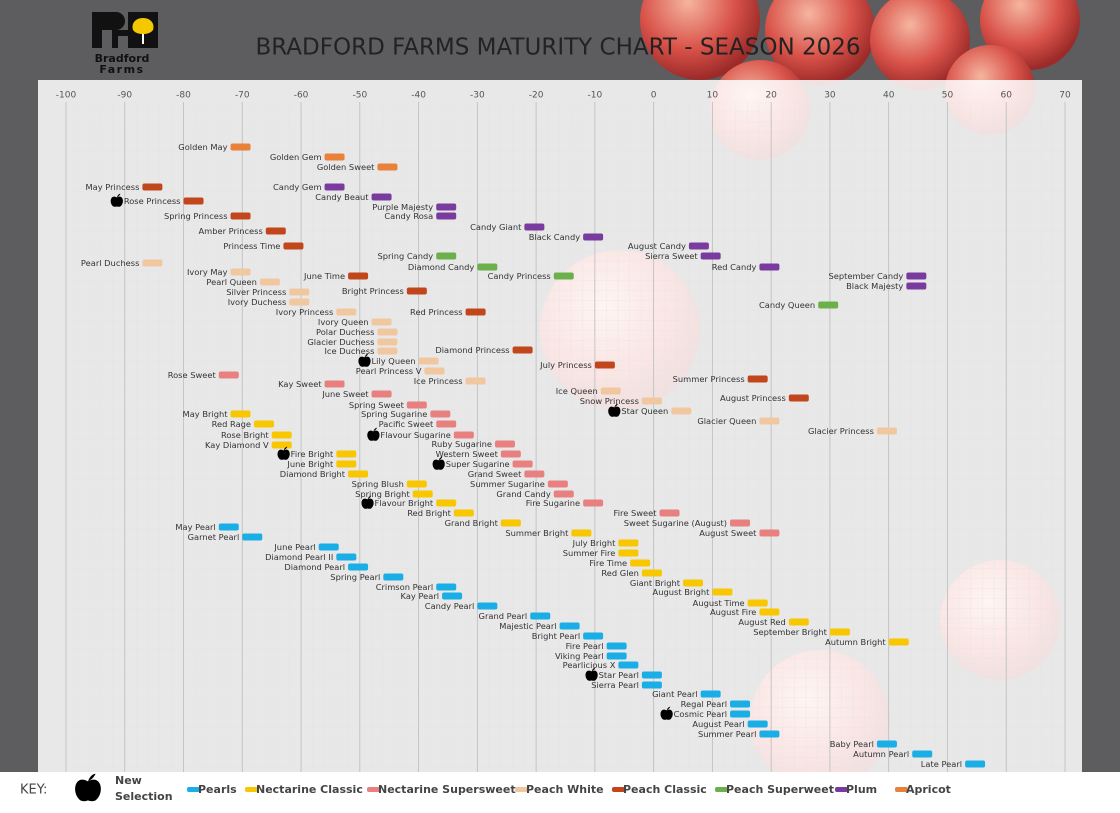 This screenshot has width=1120, height=813. I want to click on variety-label: Viking Pearl, so click(579, 656).